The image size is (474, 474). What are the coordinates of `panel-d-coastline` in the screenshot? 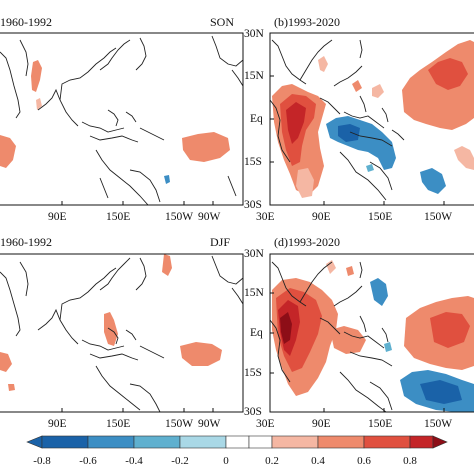 It's located at (331, 336).